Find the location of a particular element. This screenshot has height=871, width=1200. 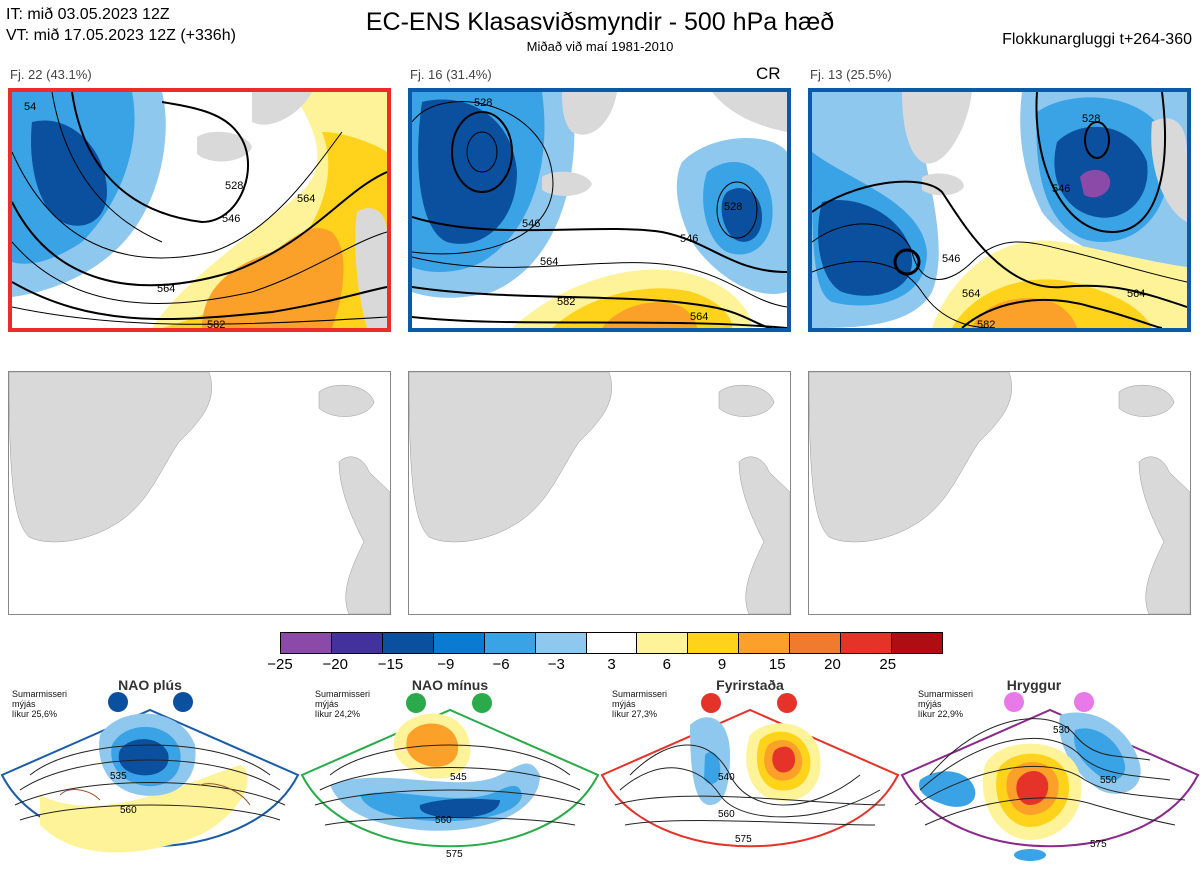

land-greenland is located at coordinates (589, 113).